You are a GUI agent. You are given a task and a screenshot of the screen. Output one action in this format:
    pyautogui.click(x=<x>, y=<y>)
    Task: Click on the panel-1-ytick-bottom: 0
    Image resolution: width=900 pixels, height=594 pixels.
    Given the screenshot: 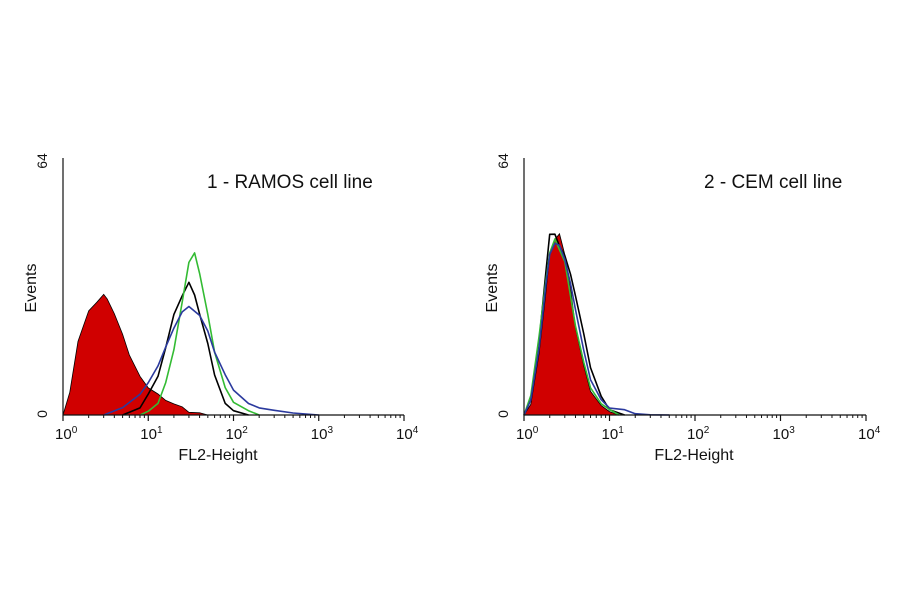 What is the action you would take?
    pyautogui.click(x=42, y=414)
    